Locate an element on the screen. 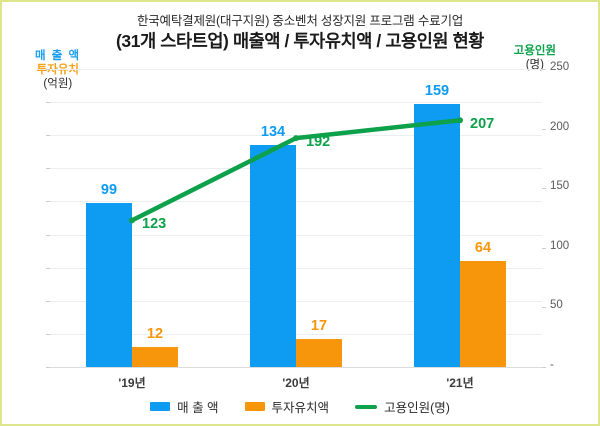 Image resolution: width=600 pixels, height=426 pixels. y-axis-right-tick-label: - is located at coordinates (552, 365).